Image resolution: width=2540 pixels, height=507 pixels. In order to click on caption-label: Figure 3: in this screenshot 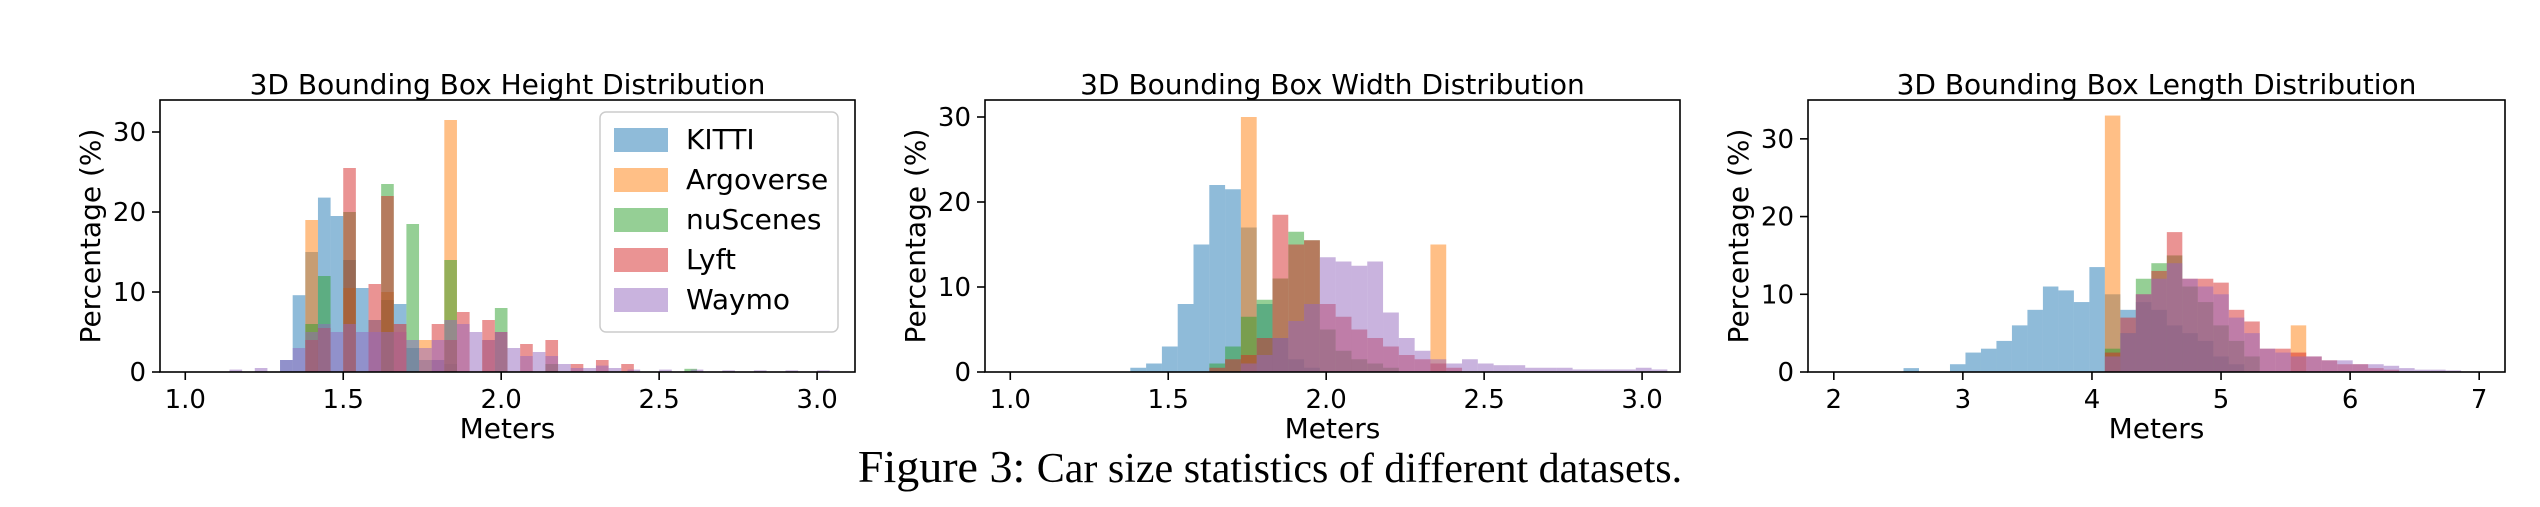, I will do `click(941, 466)`.